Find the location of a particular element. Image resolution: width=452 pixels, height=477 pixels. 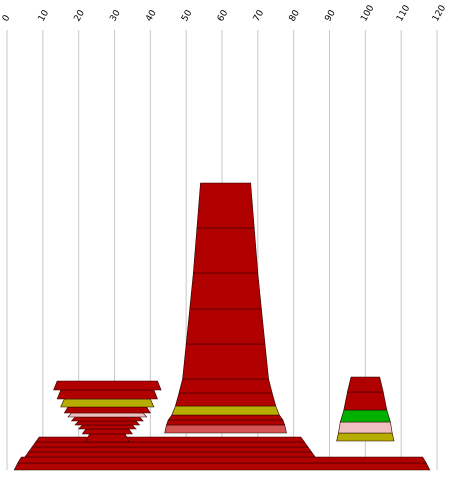

x-tick-label-40: 40 is located at coordinates (151, 15).